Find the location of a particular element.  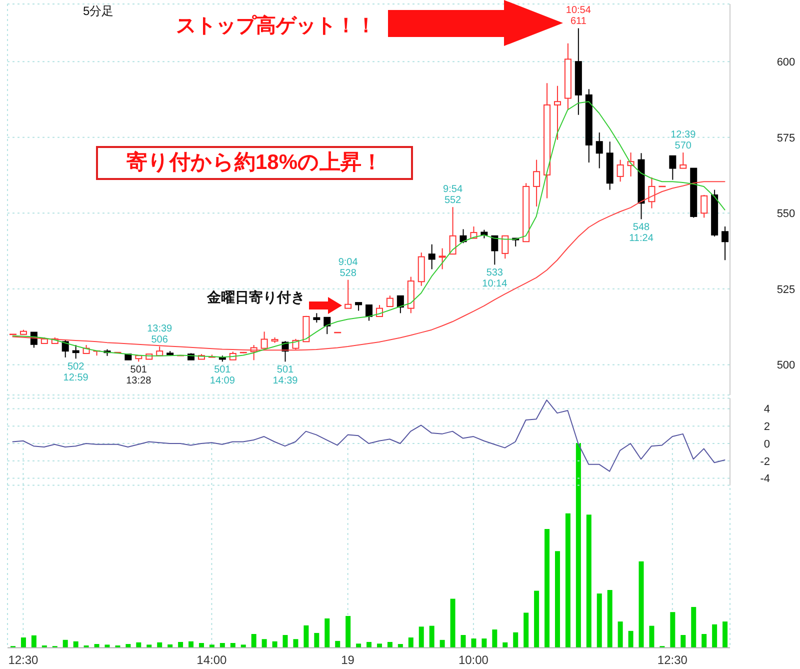

text: 9:04 528 is located at coordinates (348, 267).